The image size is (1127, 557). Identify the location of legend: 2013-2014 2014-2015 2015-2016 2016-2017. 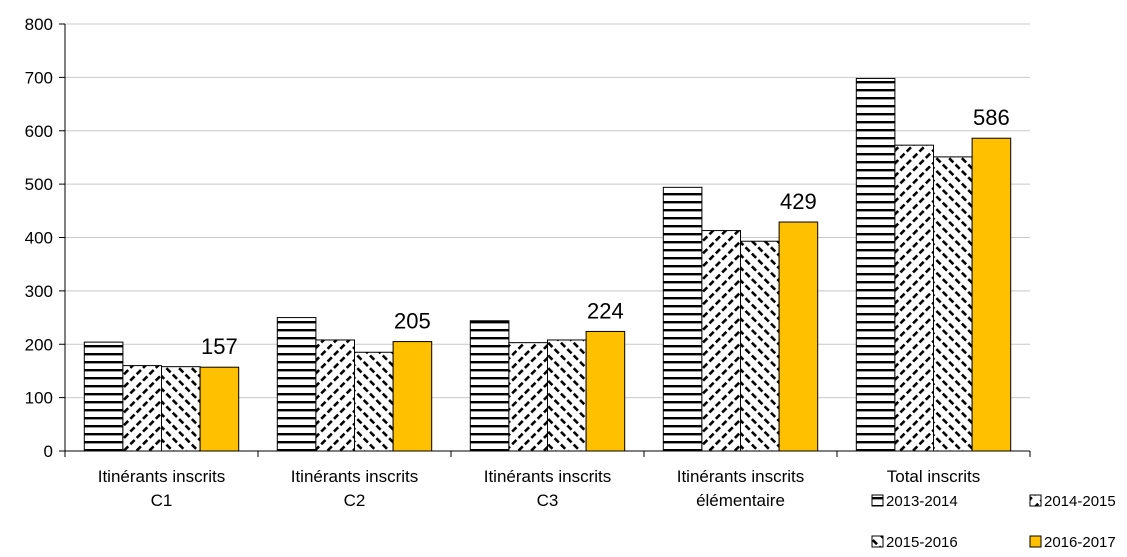
(993, 522).